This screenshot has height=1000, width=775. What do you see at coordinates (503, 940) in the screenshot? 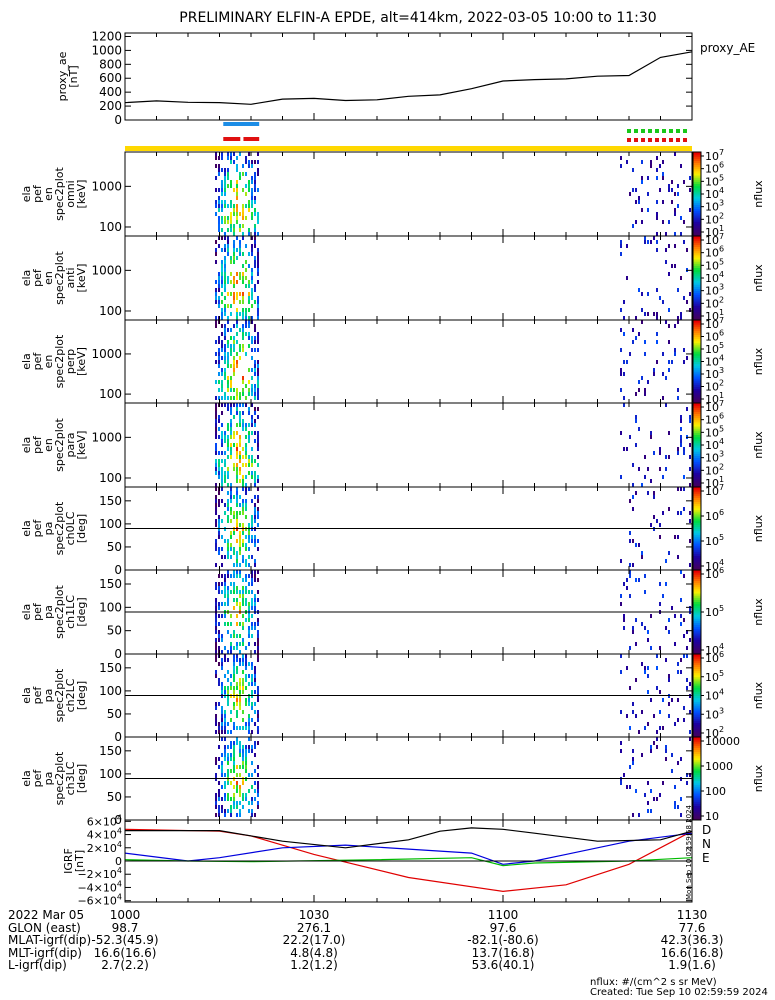
I see `ephemeris-cell: -82.1(-80.6)` at bounding box center [503, 940].